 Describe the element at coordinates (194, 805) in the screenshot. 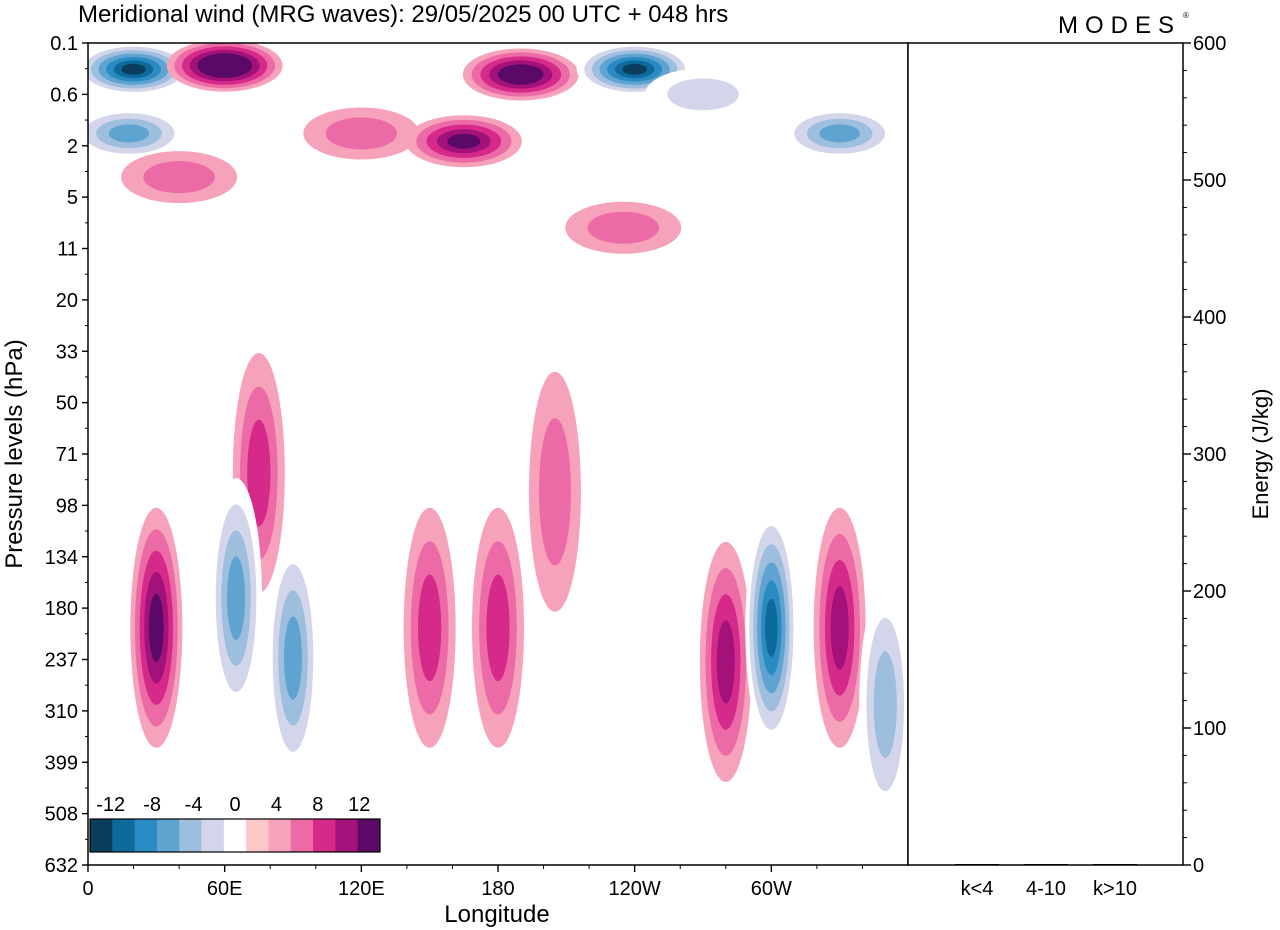

I see `colorbar-tick-label: -4` at that location.